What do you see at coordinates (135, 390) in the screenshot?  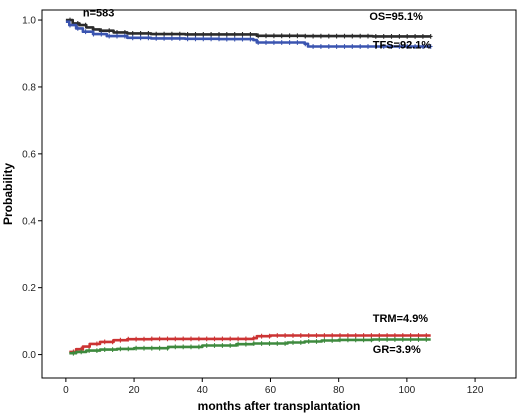 I see `x-tick-label: 20` at bounding box center [135, 390].